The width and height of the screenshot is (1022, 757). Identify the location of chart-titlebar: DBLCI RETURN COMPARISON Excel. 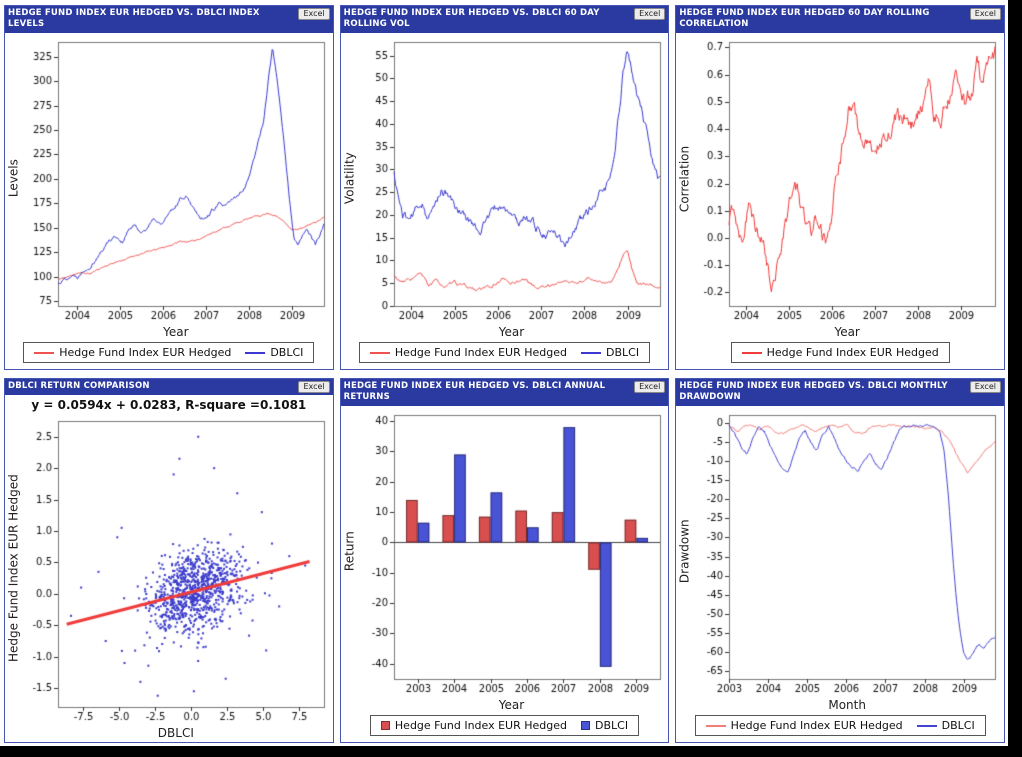
(169, 387).